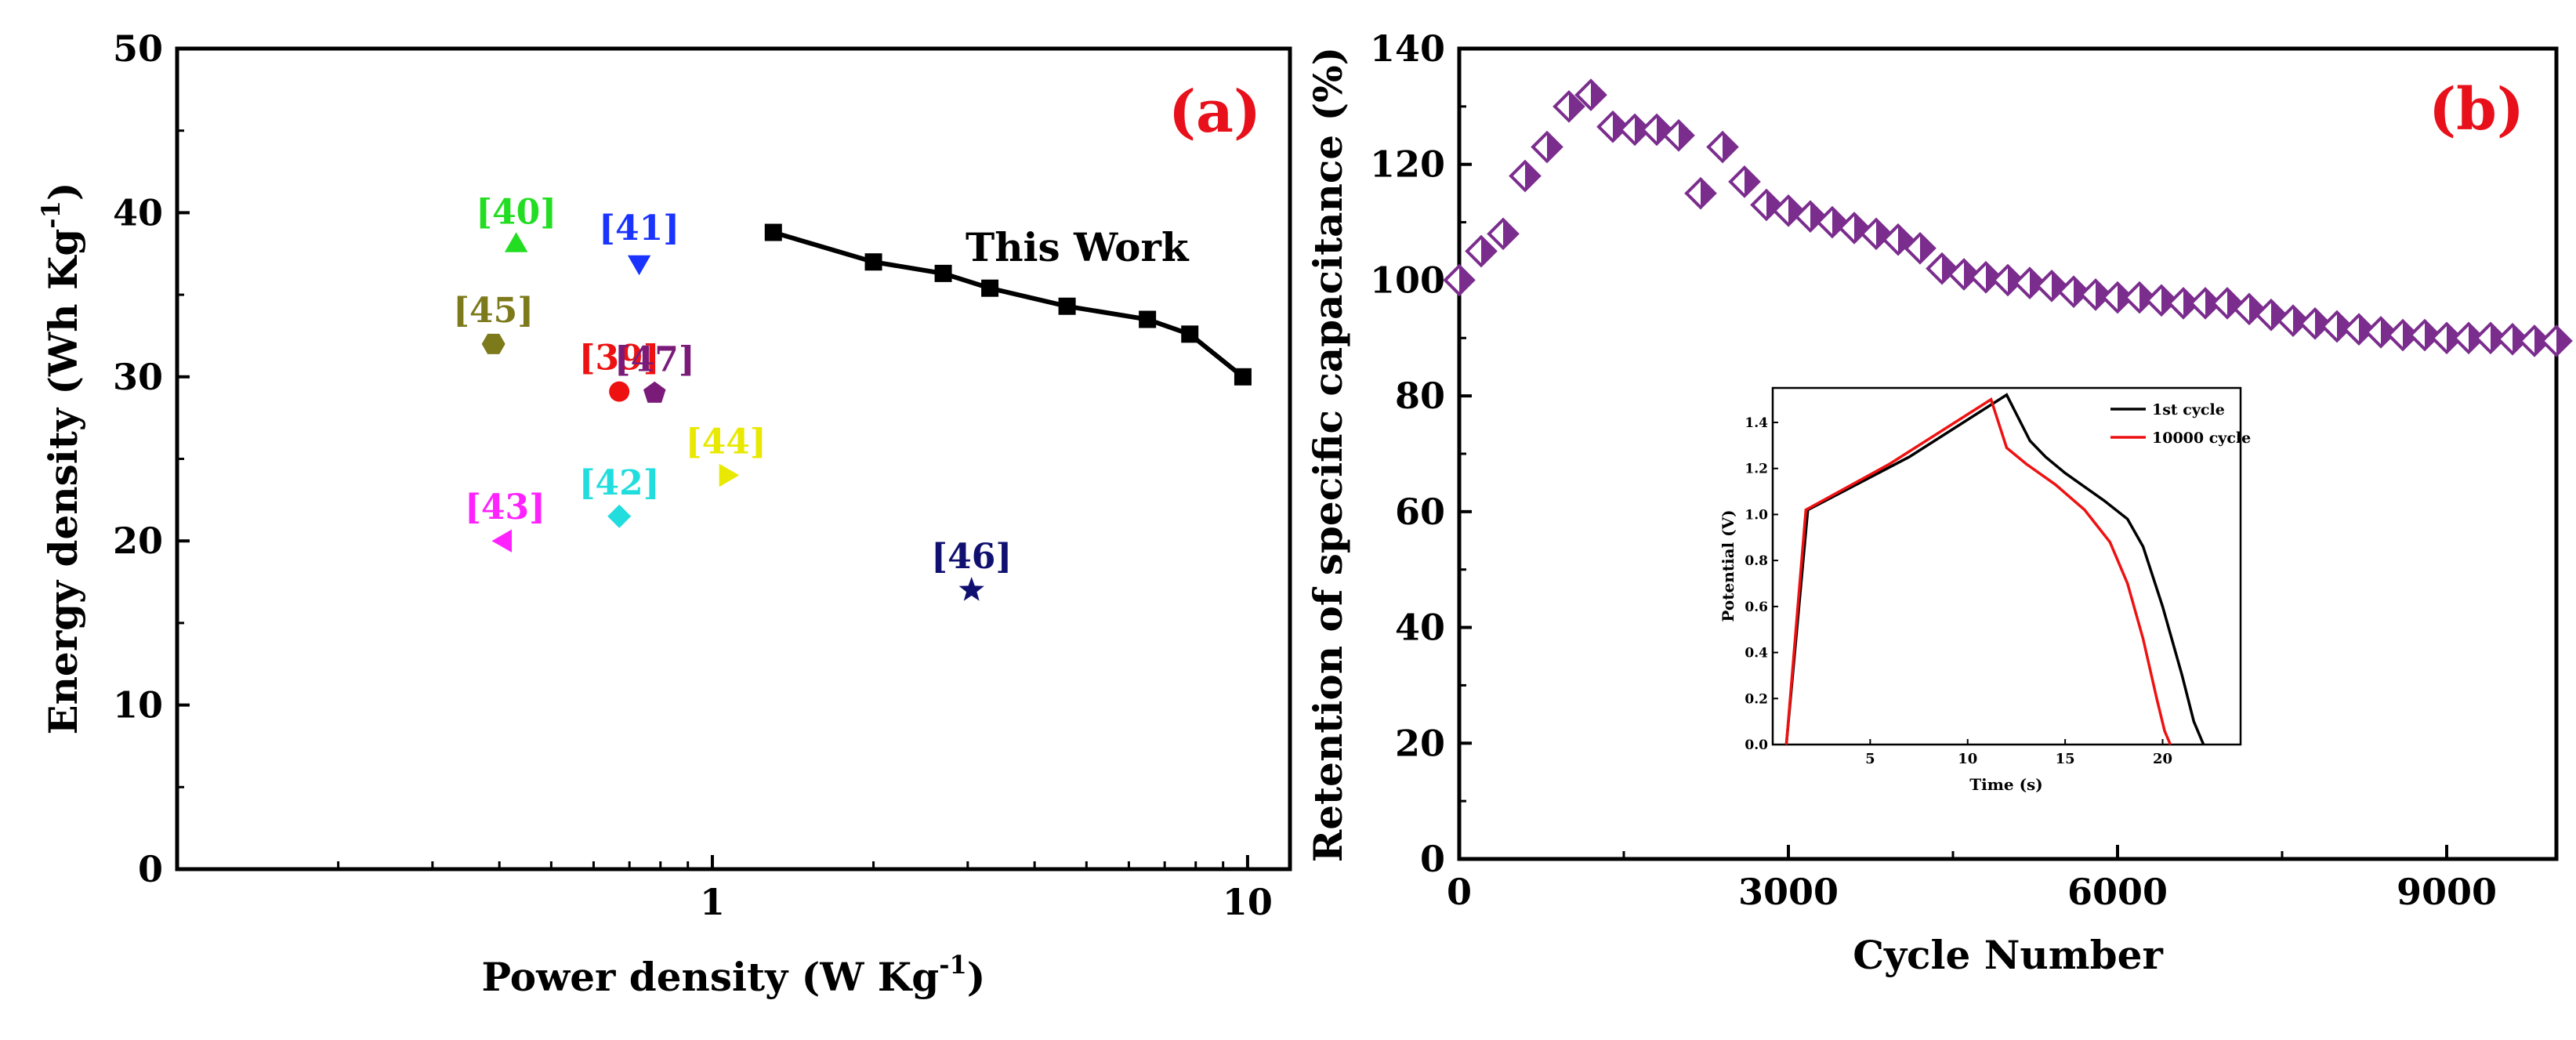 Image resolution: width=2576 pixels, height=1040 pixels. What do you see at coordinates (2447, 892) in the screenshot?
I see `x-tick-label: 9000` at bounding box center [2447, 892].